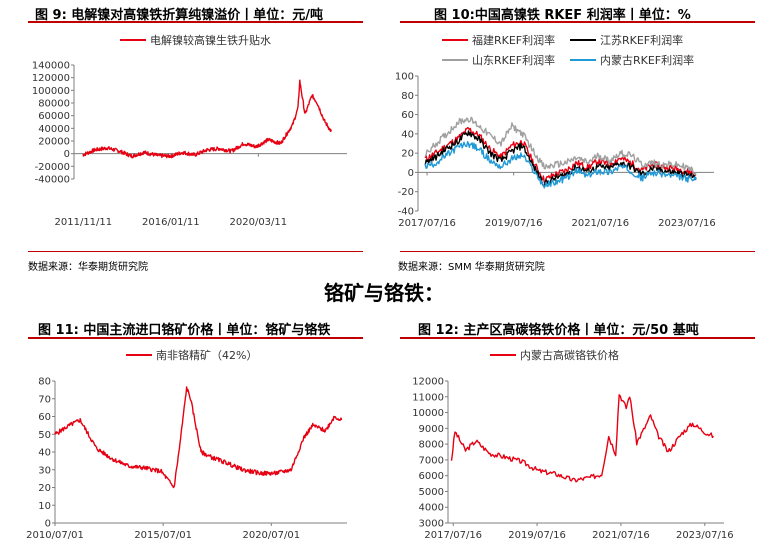 The height and width of the screenshot is (552, 778). I want to click on y-tick-label: 40000, so click(54, 129).